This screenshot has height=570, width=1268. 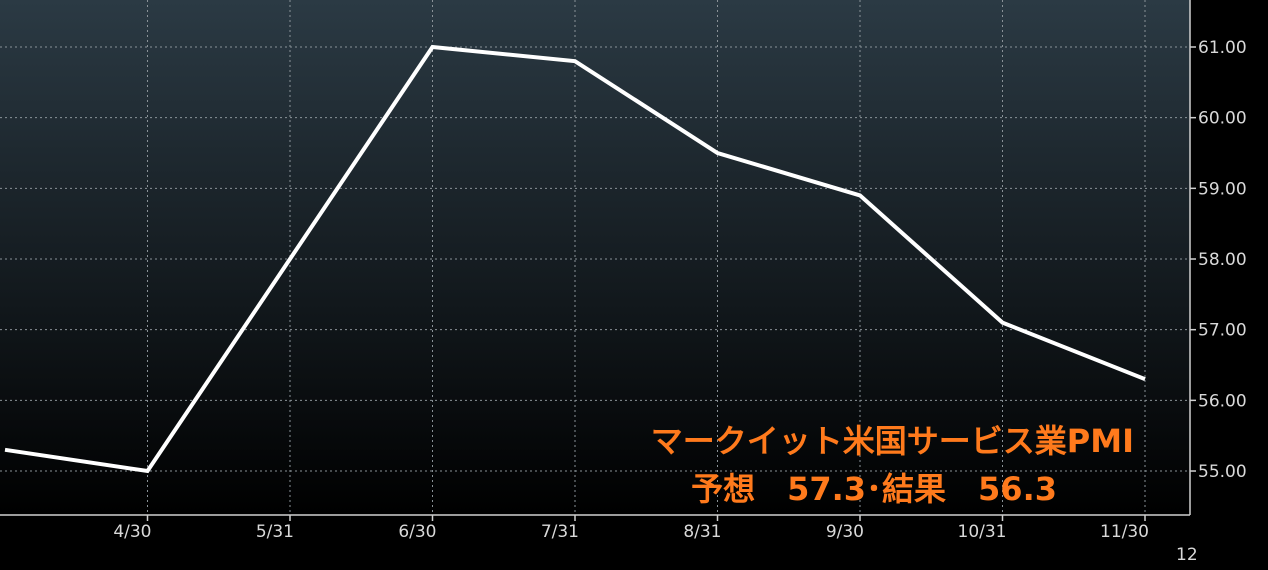 I want to click on annotation-line-1: マークイット米国サービス業PMI, so click(x=892, y=441).